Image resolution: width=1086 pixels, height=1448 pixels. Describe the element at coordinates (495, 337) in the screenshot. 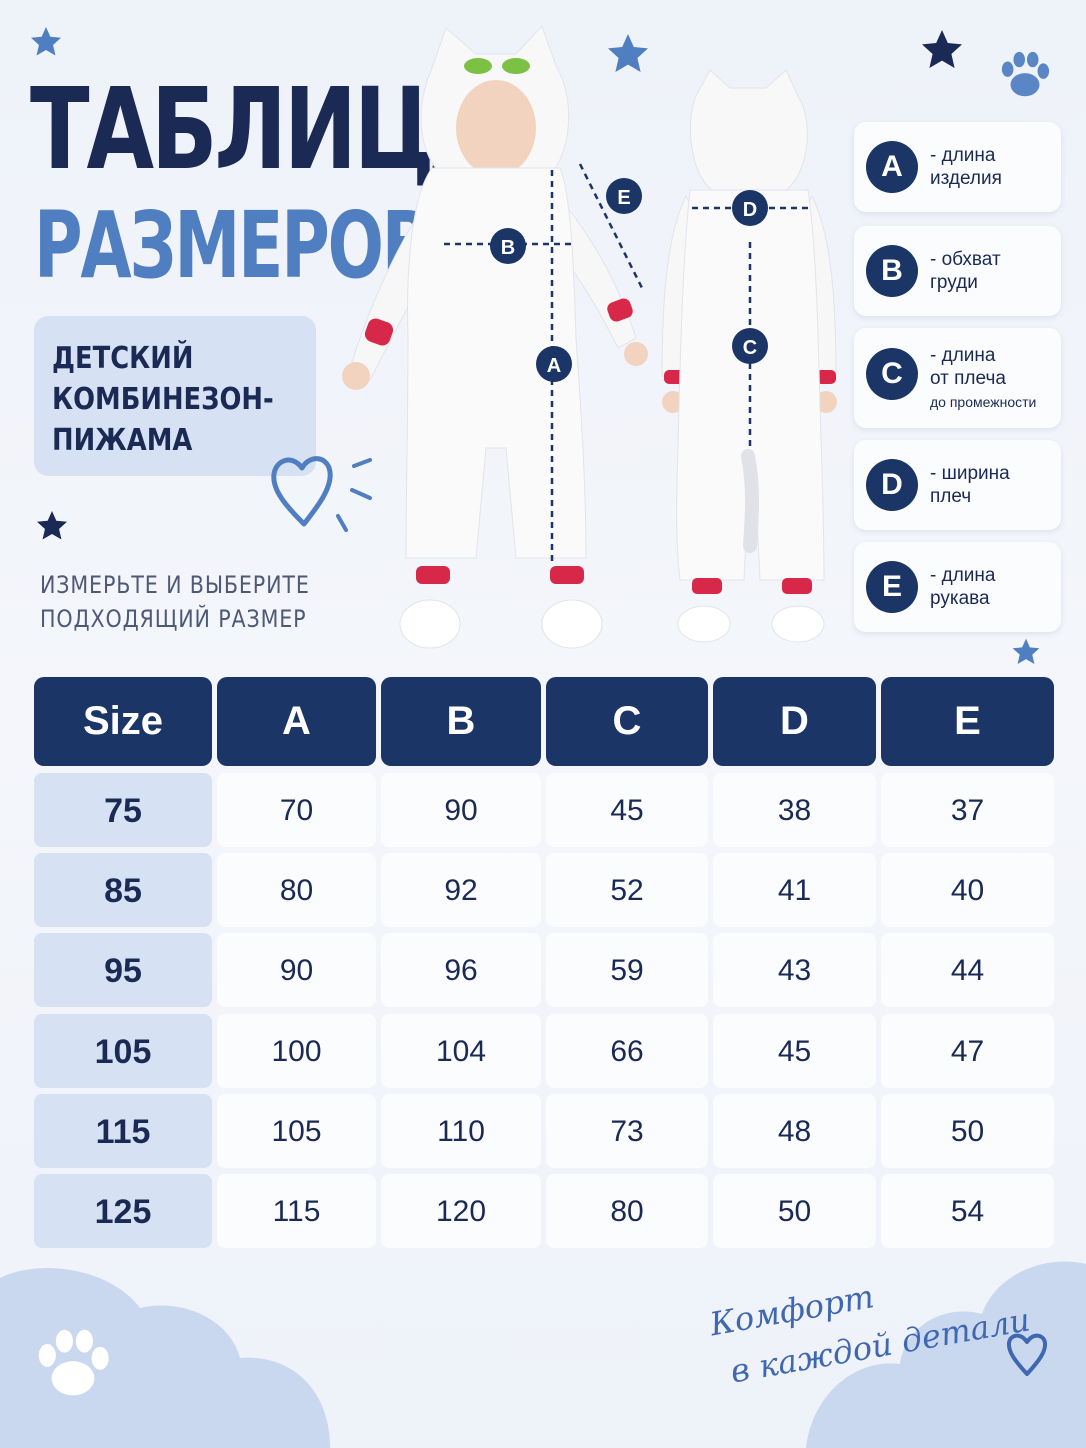

I see `front-view-illustration: B A E` at that location.